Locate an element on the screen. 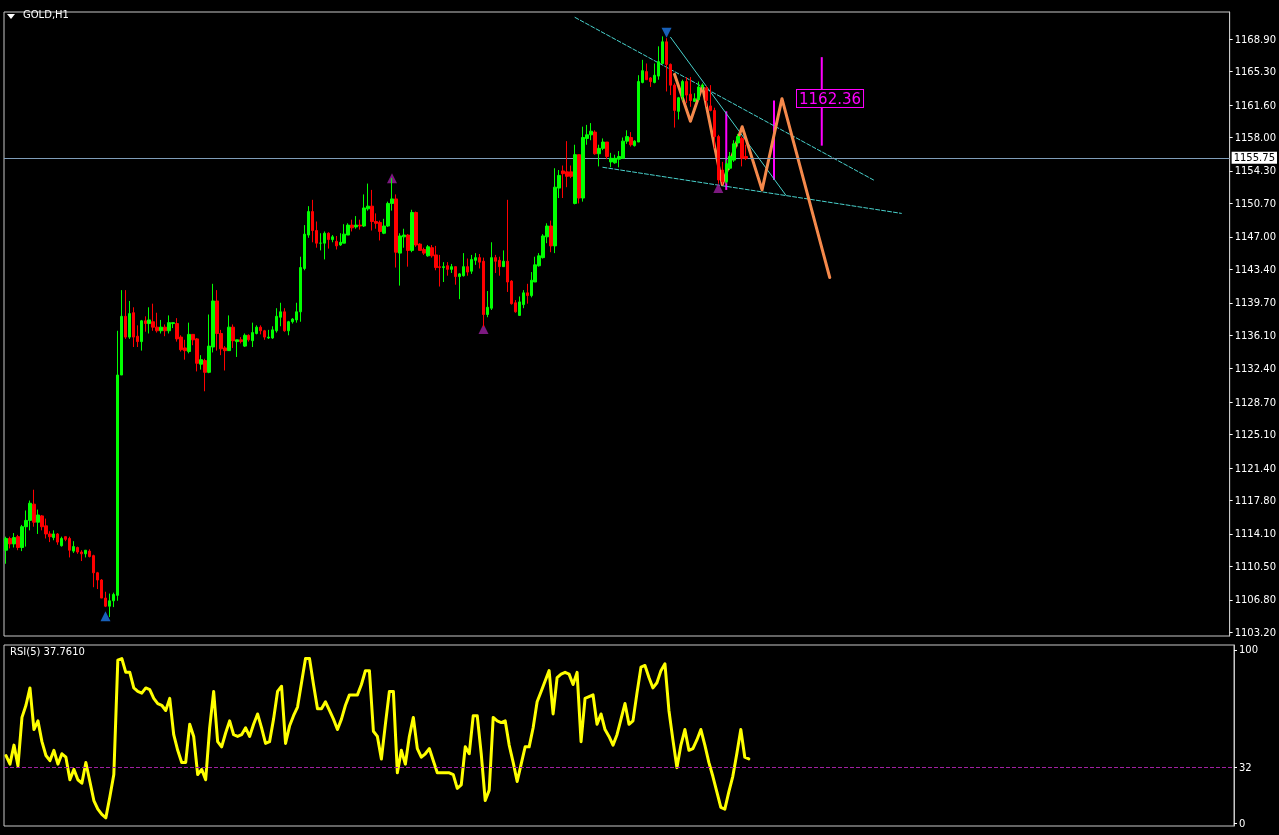 The height and width of the screenshot is (835, 1279). y-tick-label: 0 is located at coordinates (1242, 823).